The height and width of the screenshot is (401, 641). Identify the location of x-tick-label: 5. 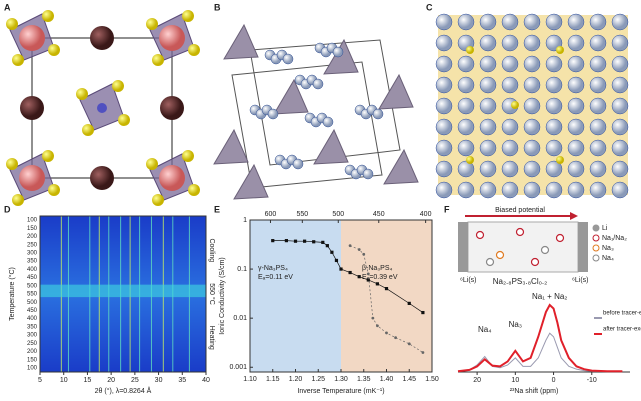
(40, 380).